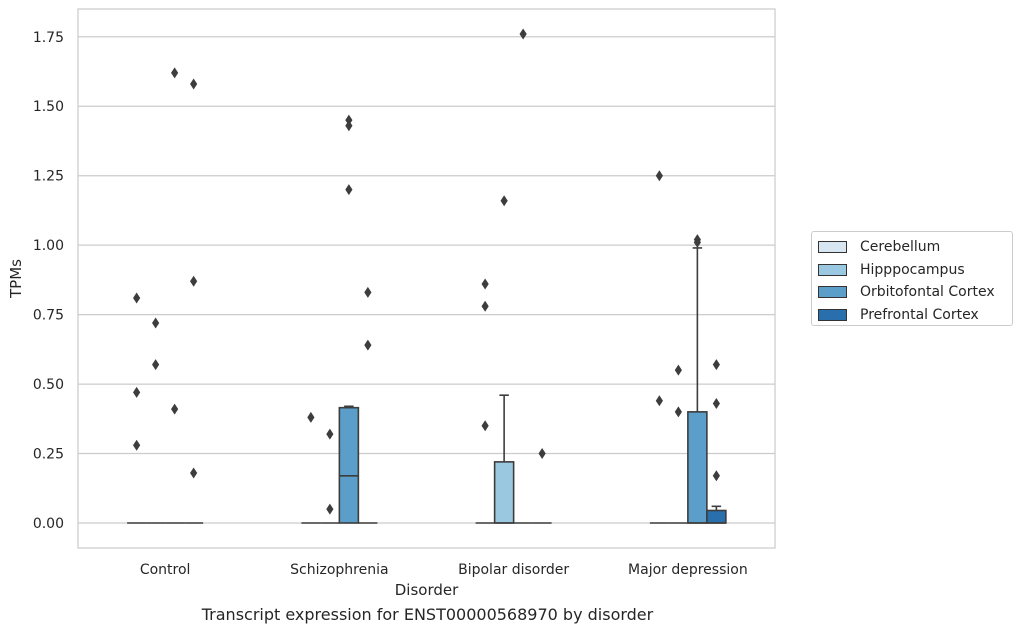 The height and width of the screenshot is (634, 1023). I want to click on x-tick-label: Bipolar disorder, so click(513, 570).